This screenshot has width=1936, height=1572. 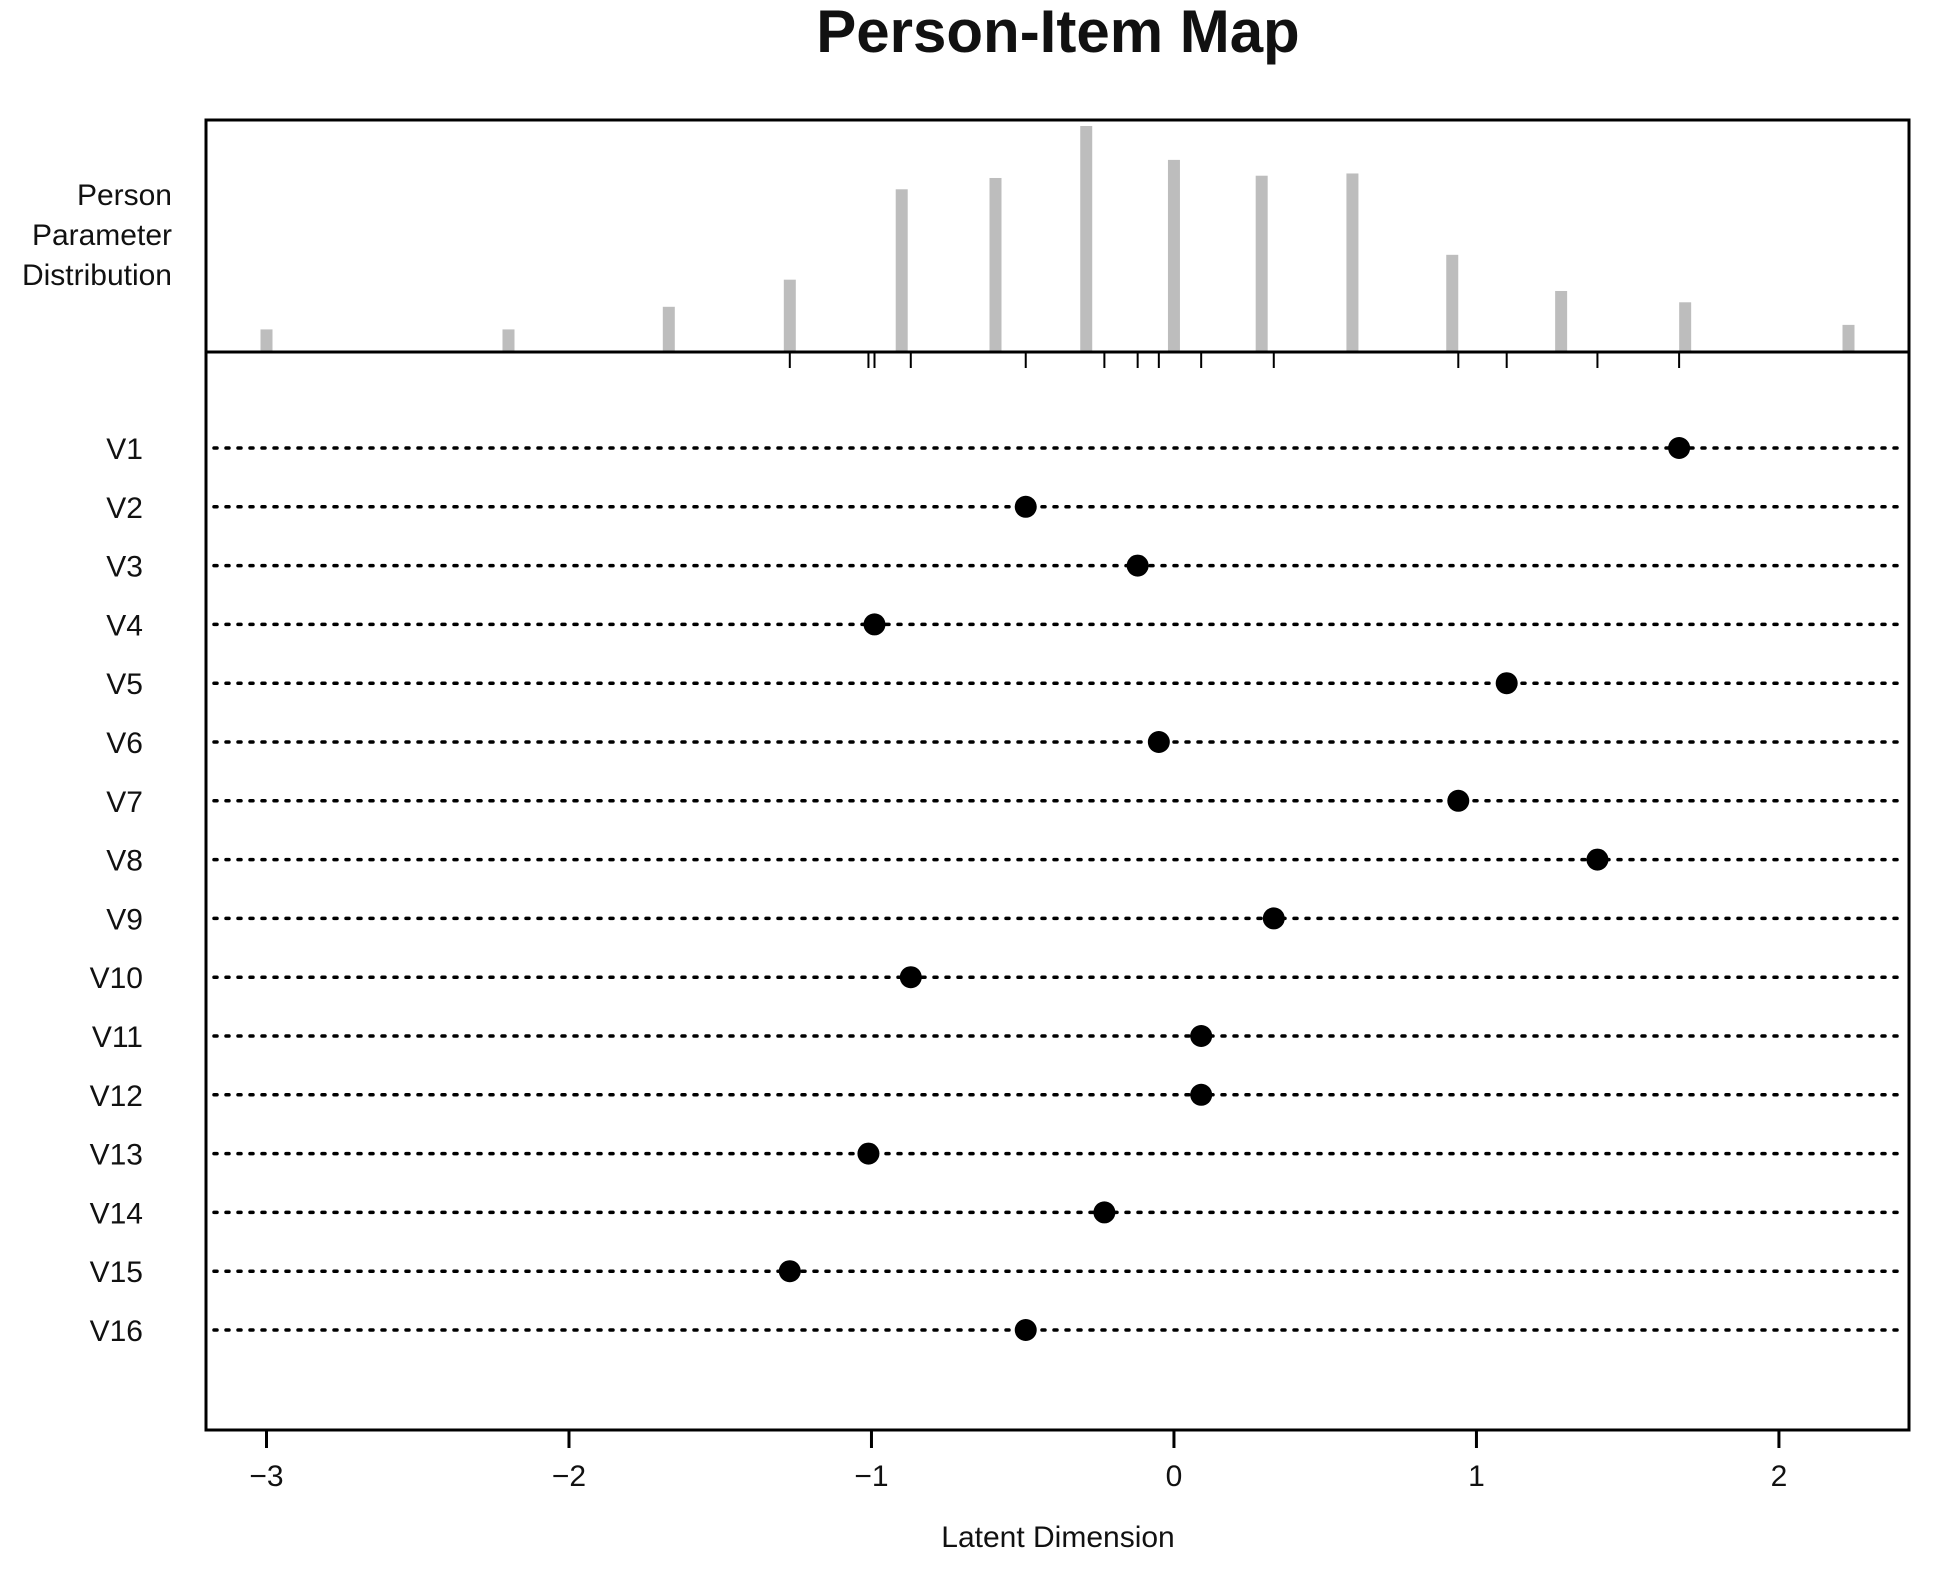 I want to click on x-tick-label: 2, so click(x=1779, y=1476).